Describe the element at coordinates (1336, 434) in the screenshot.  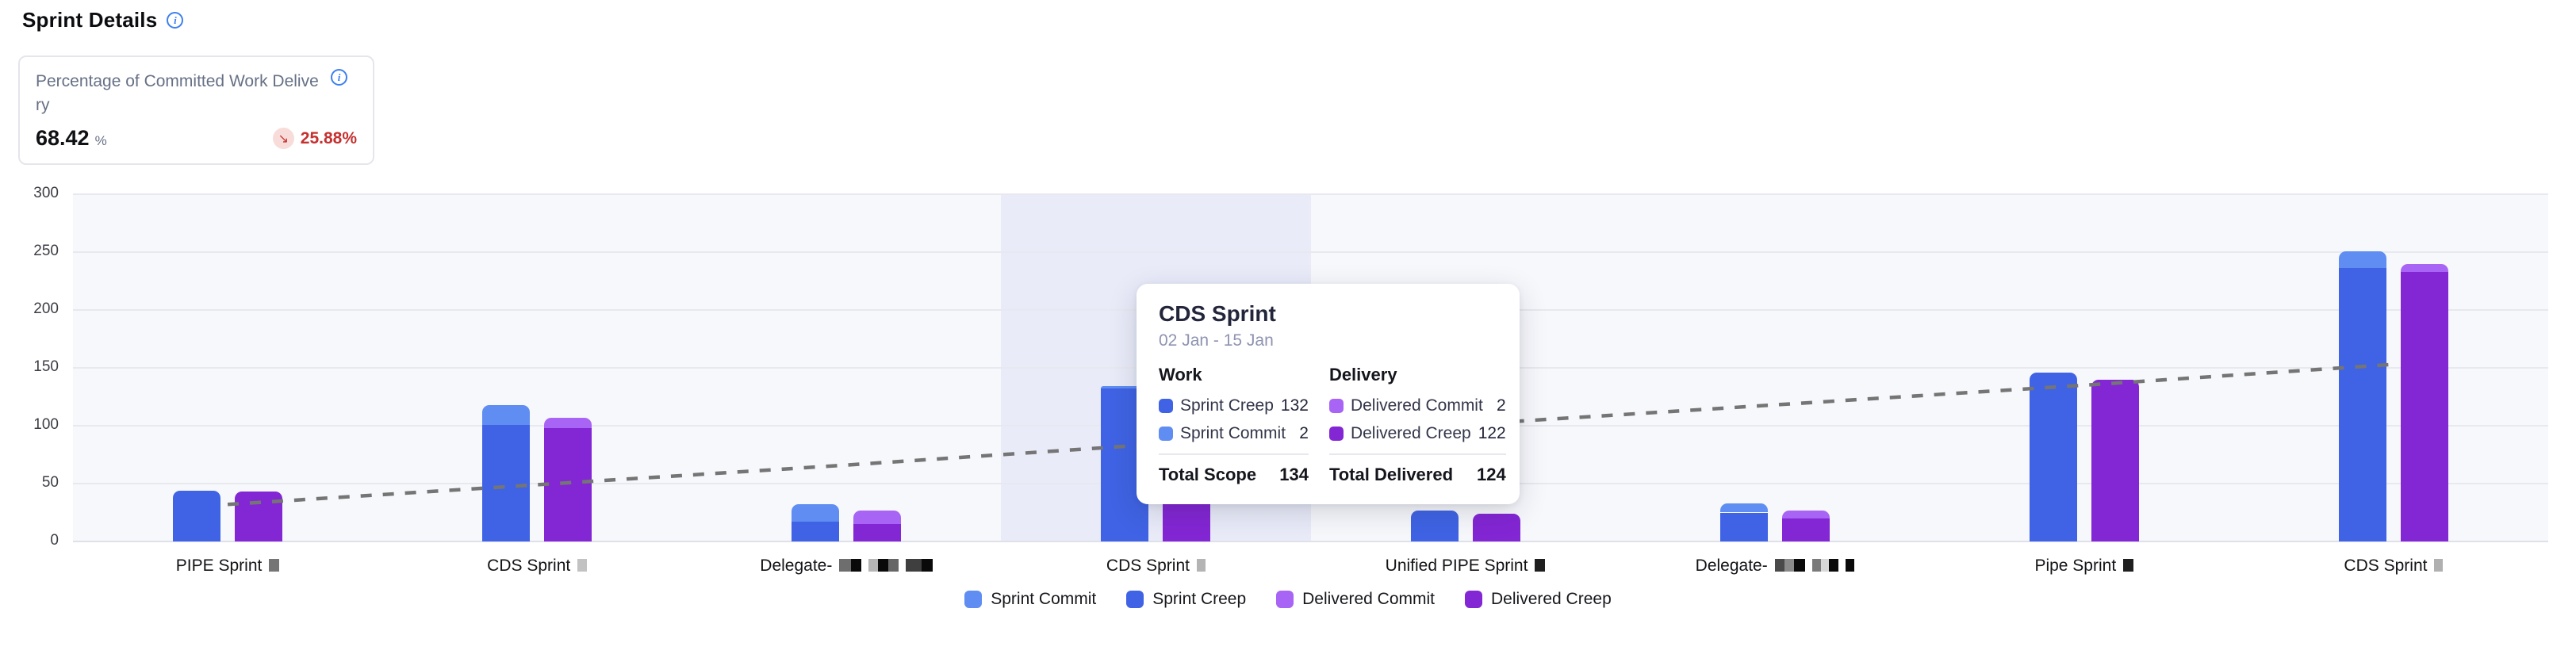
I see `delivered-creep-swatch` at that location.